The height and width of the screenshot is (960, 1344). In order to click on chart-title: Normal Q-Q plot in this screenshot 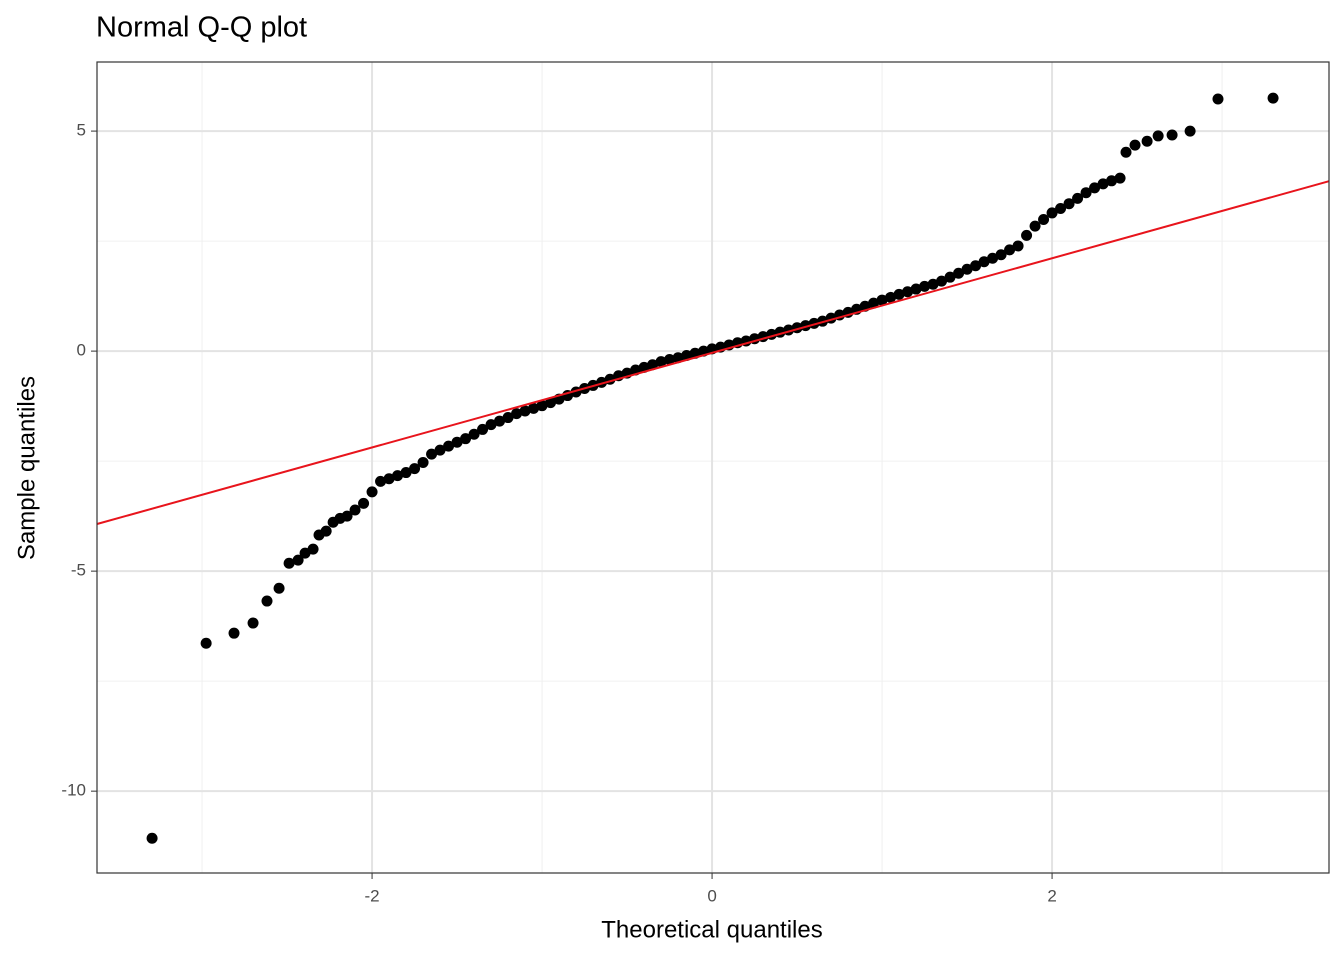, I will do `click(201, 28)`.